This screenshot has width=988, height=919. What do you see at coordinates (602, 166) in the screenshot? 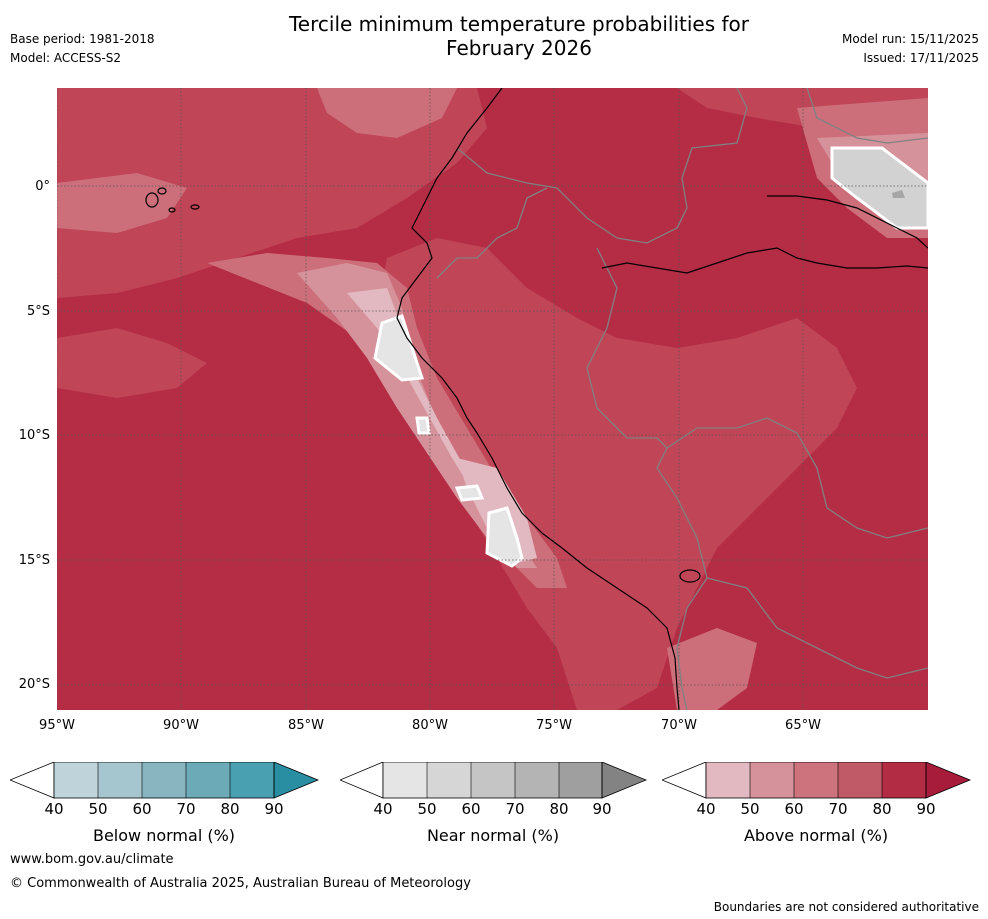
I see `border-colombia` at bounding box center [602, 166].